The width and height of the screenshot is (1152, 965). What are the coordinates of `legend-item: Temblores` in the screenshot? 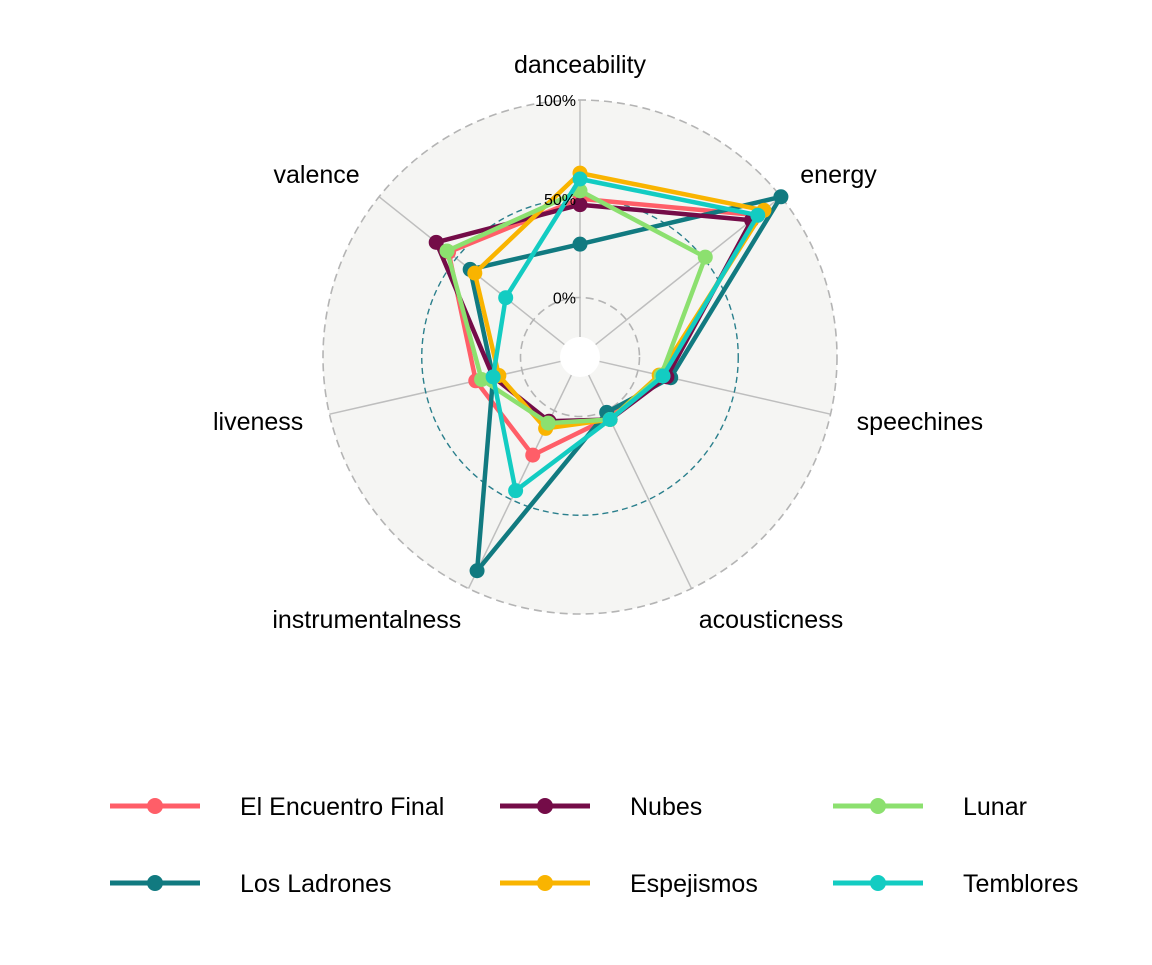 It's located at (955, 884).